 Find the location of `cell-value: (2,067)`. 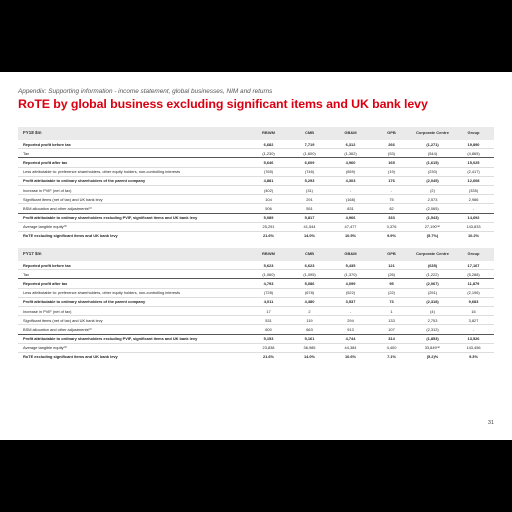

cell-value: (2,067) is located at coordinates (432, 283).